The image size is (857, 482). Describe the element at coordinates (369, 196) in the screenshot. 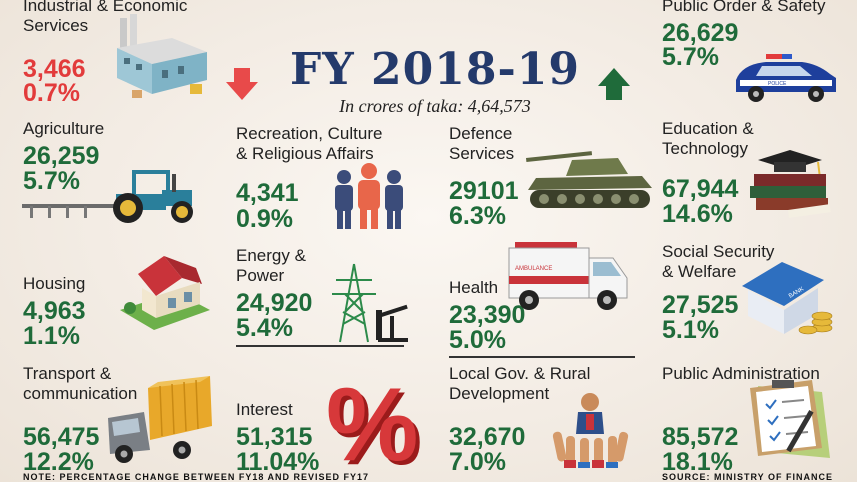

I see `people-group-icon` at that location.